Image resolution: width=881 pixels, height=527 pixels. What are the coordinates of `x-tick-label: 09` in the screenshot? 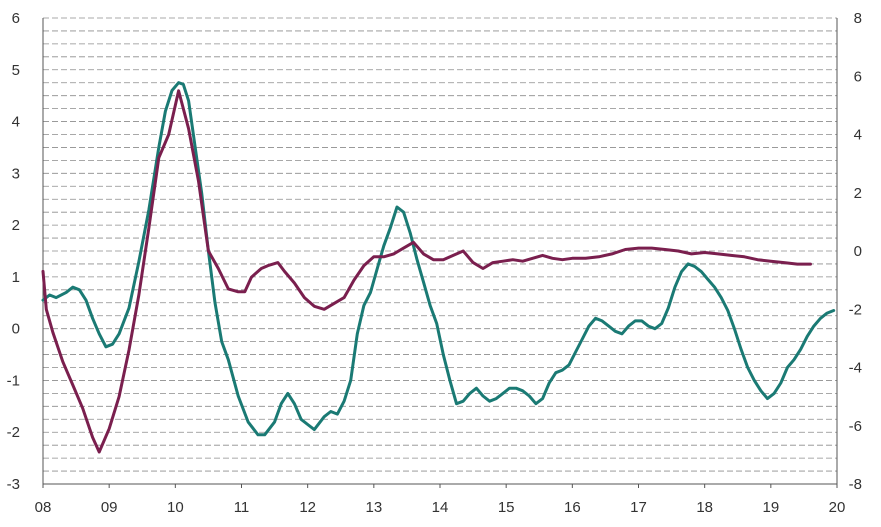 It's located at (109, 507).